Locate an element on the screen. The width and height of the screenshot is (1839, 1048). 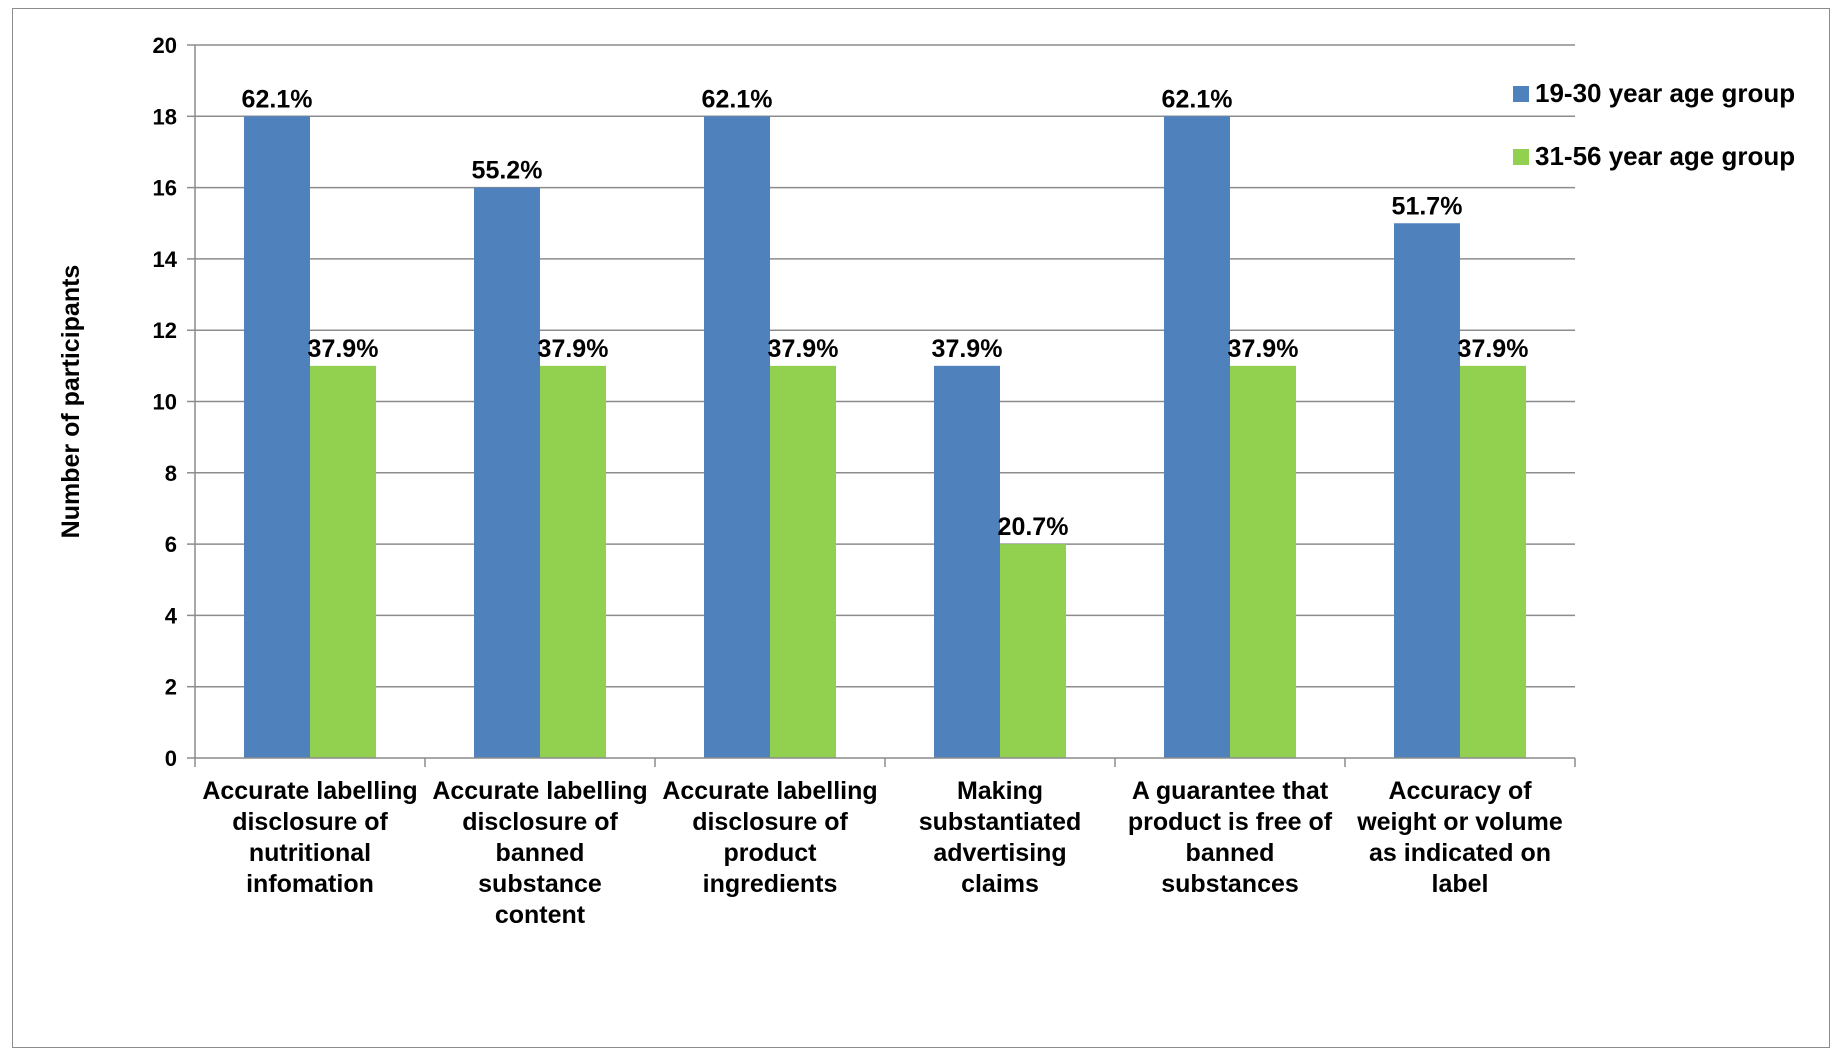
y-tick-label: 8 is located at coordinates (171, 473).